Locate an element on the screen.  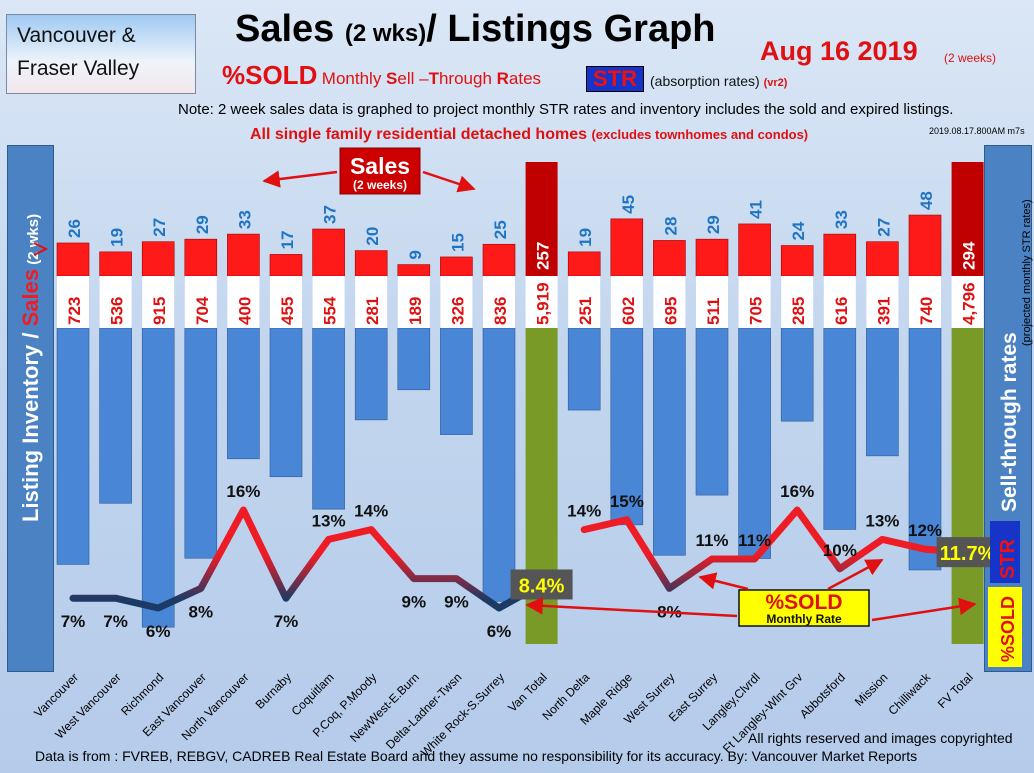
left-axis-part3: (2 wks) is located at coordinates (33, 241).